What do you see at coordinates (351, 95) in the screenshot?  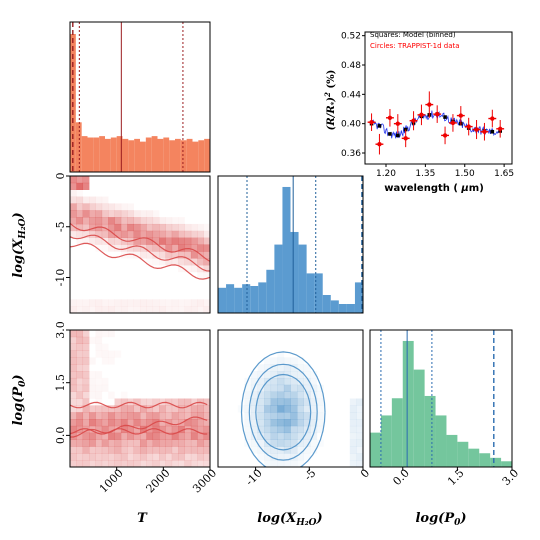 I see `spectrum-y-tick-label: 0.44` at bounding box center [351, 95].